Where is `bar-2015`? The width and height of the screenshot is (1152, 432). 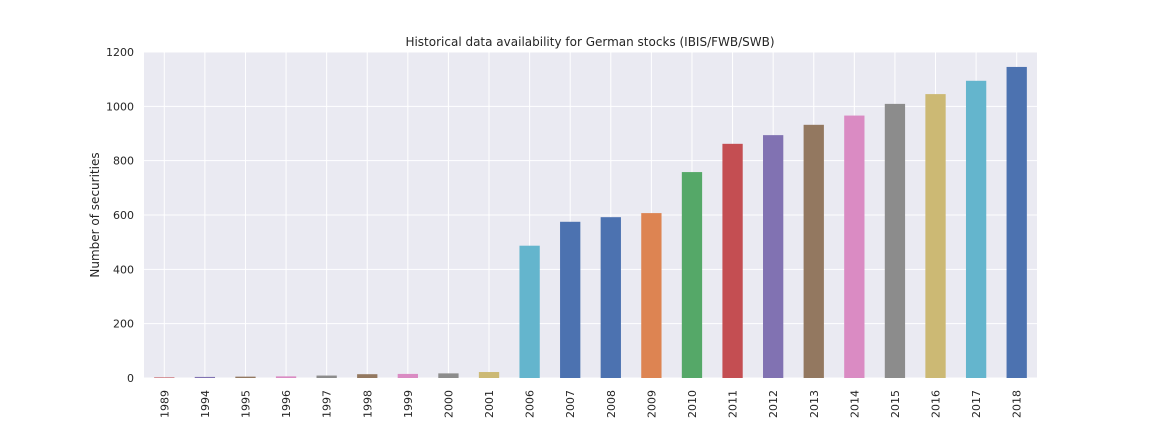
bar-2015 is located at coordinates (895, 240).